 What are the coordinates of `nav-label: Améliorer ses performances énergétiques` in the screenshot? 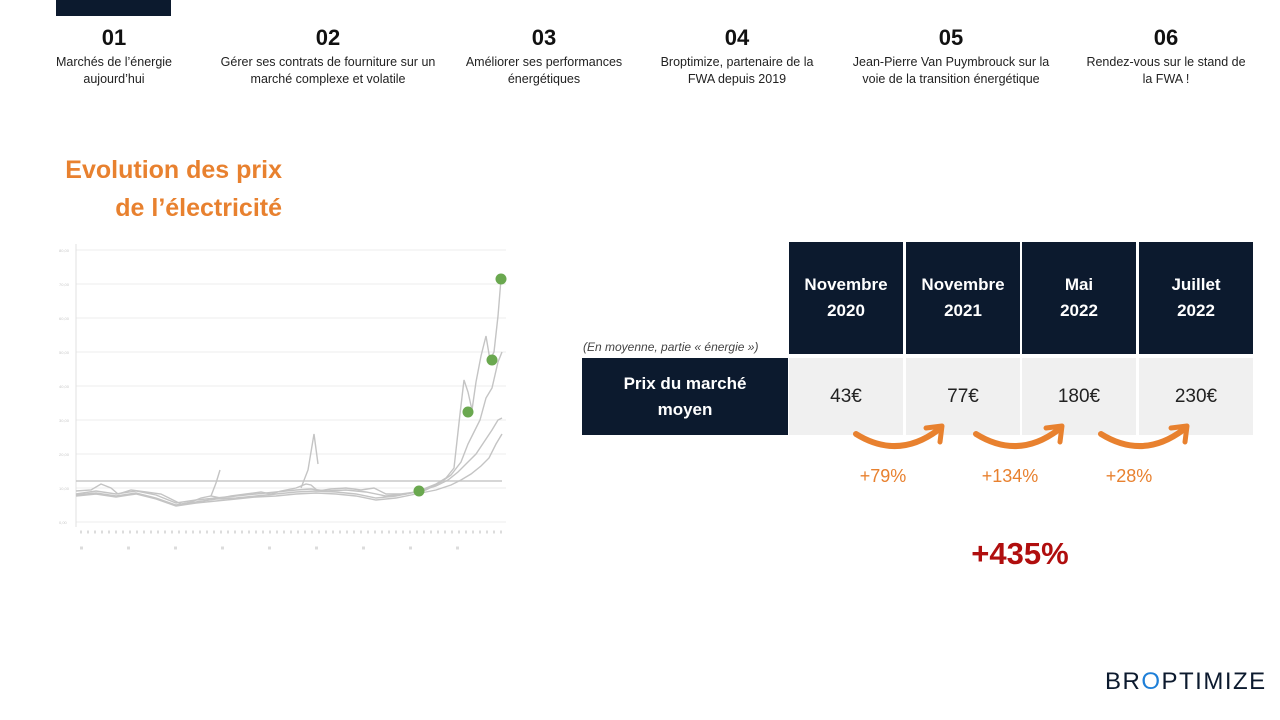 It's located at (544, 70).